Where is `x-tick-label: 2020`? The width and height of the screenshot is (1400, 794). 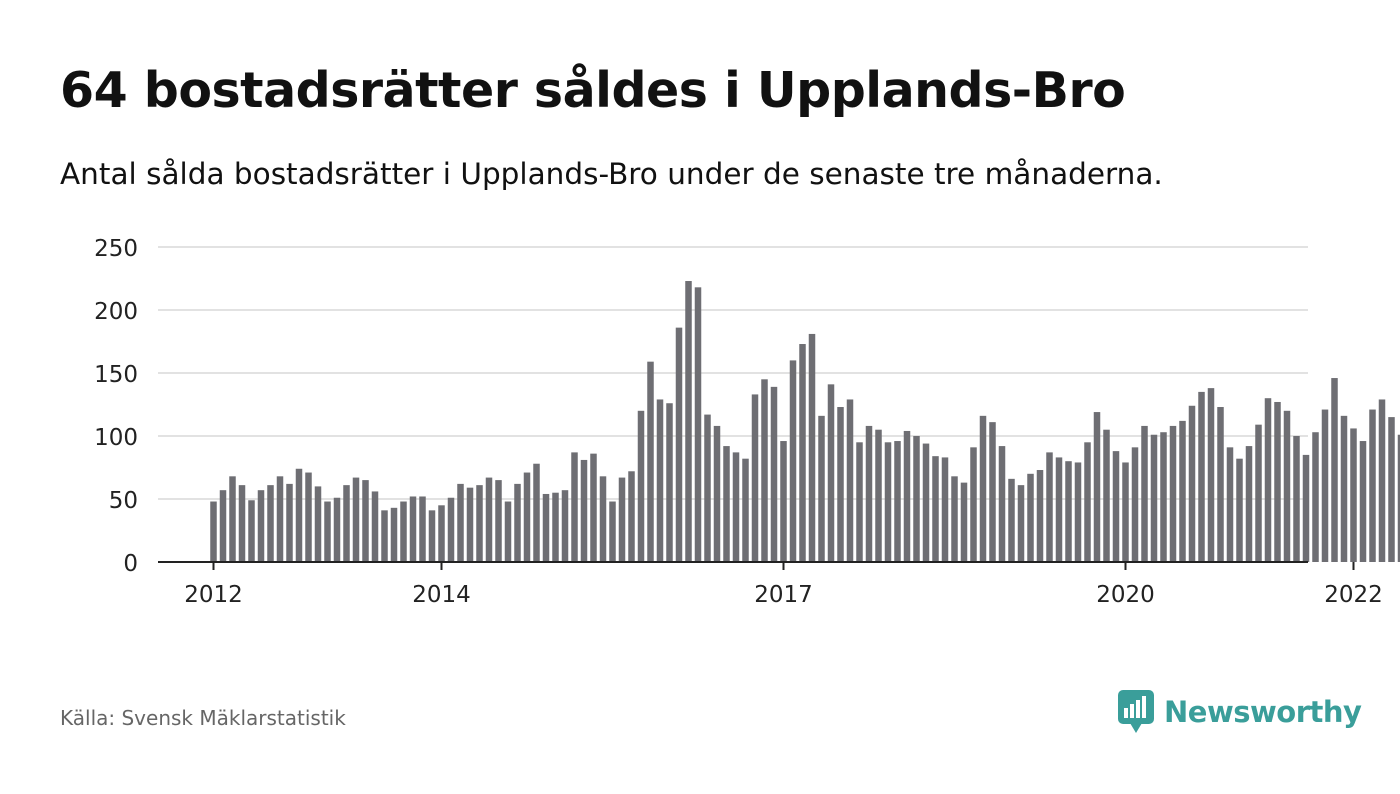
x-tick-label: 2020 is located at coordinates (1125, 595).